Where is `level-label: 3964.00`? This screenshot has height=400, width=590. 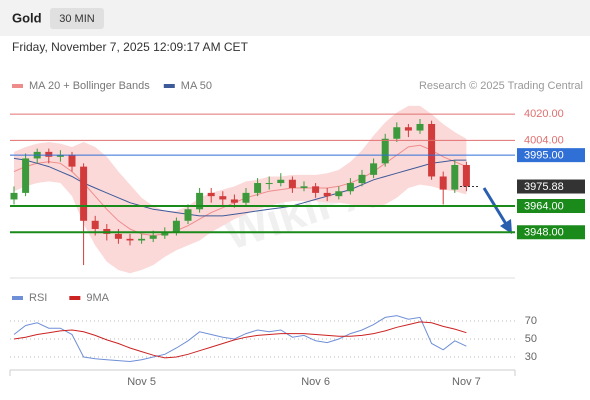 level-label: 3964.00 is located at coordinates (544, 206).